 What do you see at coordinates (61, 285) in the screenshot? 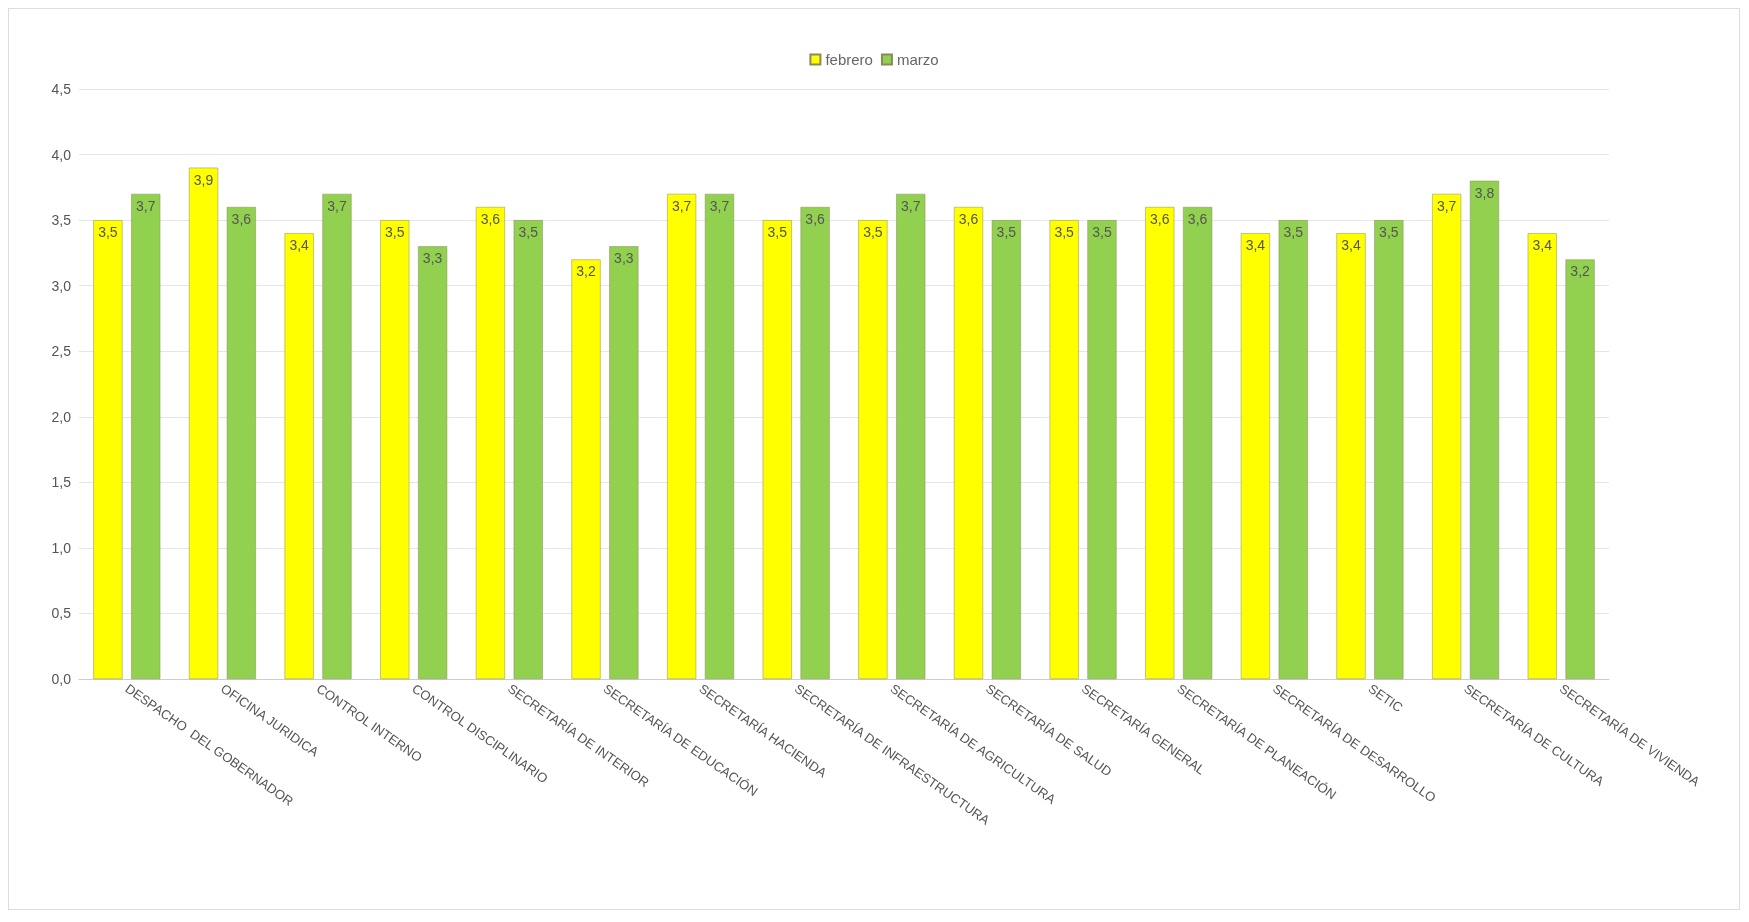
I see `y-tick-label: 3,0` at bounding box center [61, 285].